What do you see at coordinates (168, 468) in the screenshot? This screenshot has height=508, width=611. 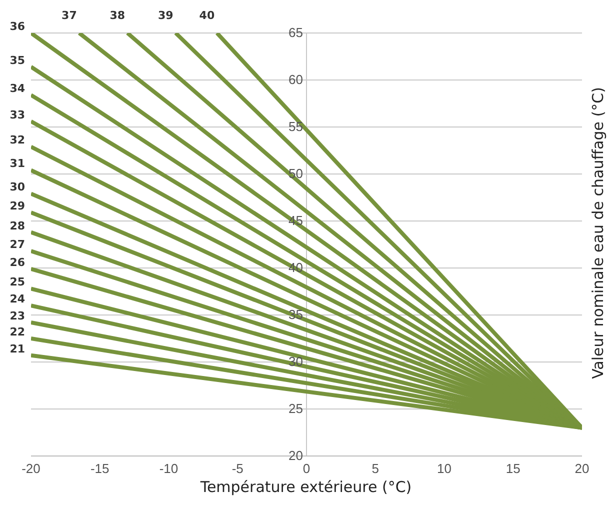 I see `x-tick-label: -10` at bounding box center [168, 468].